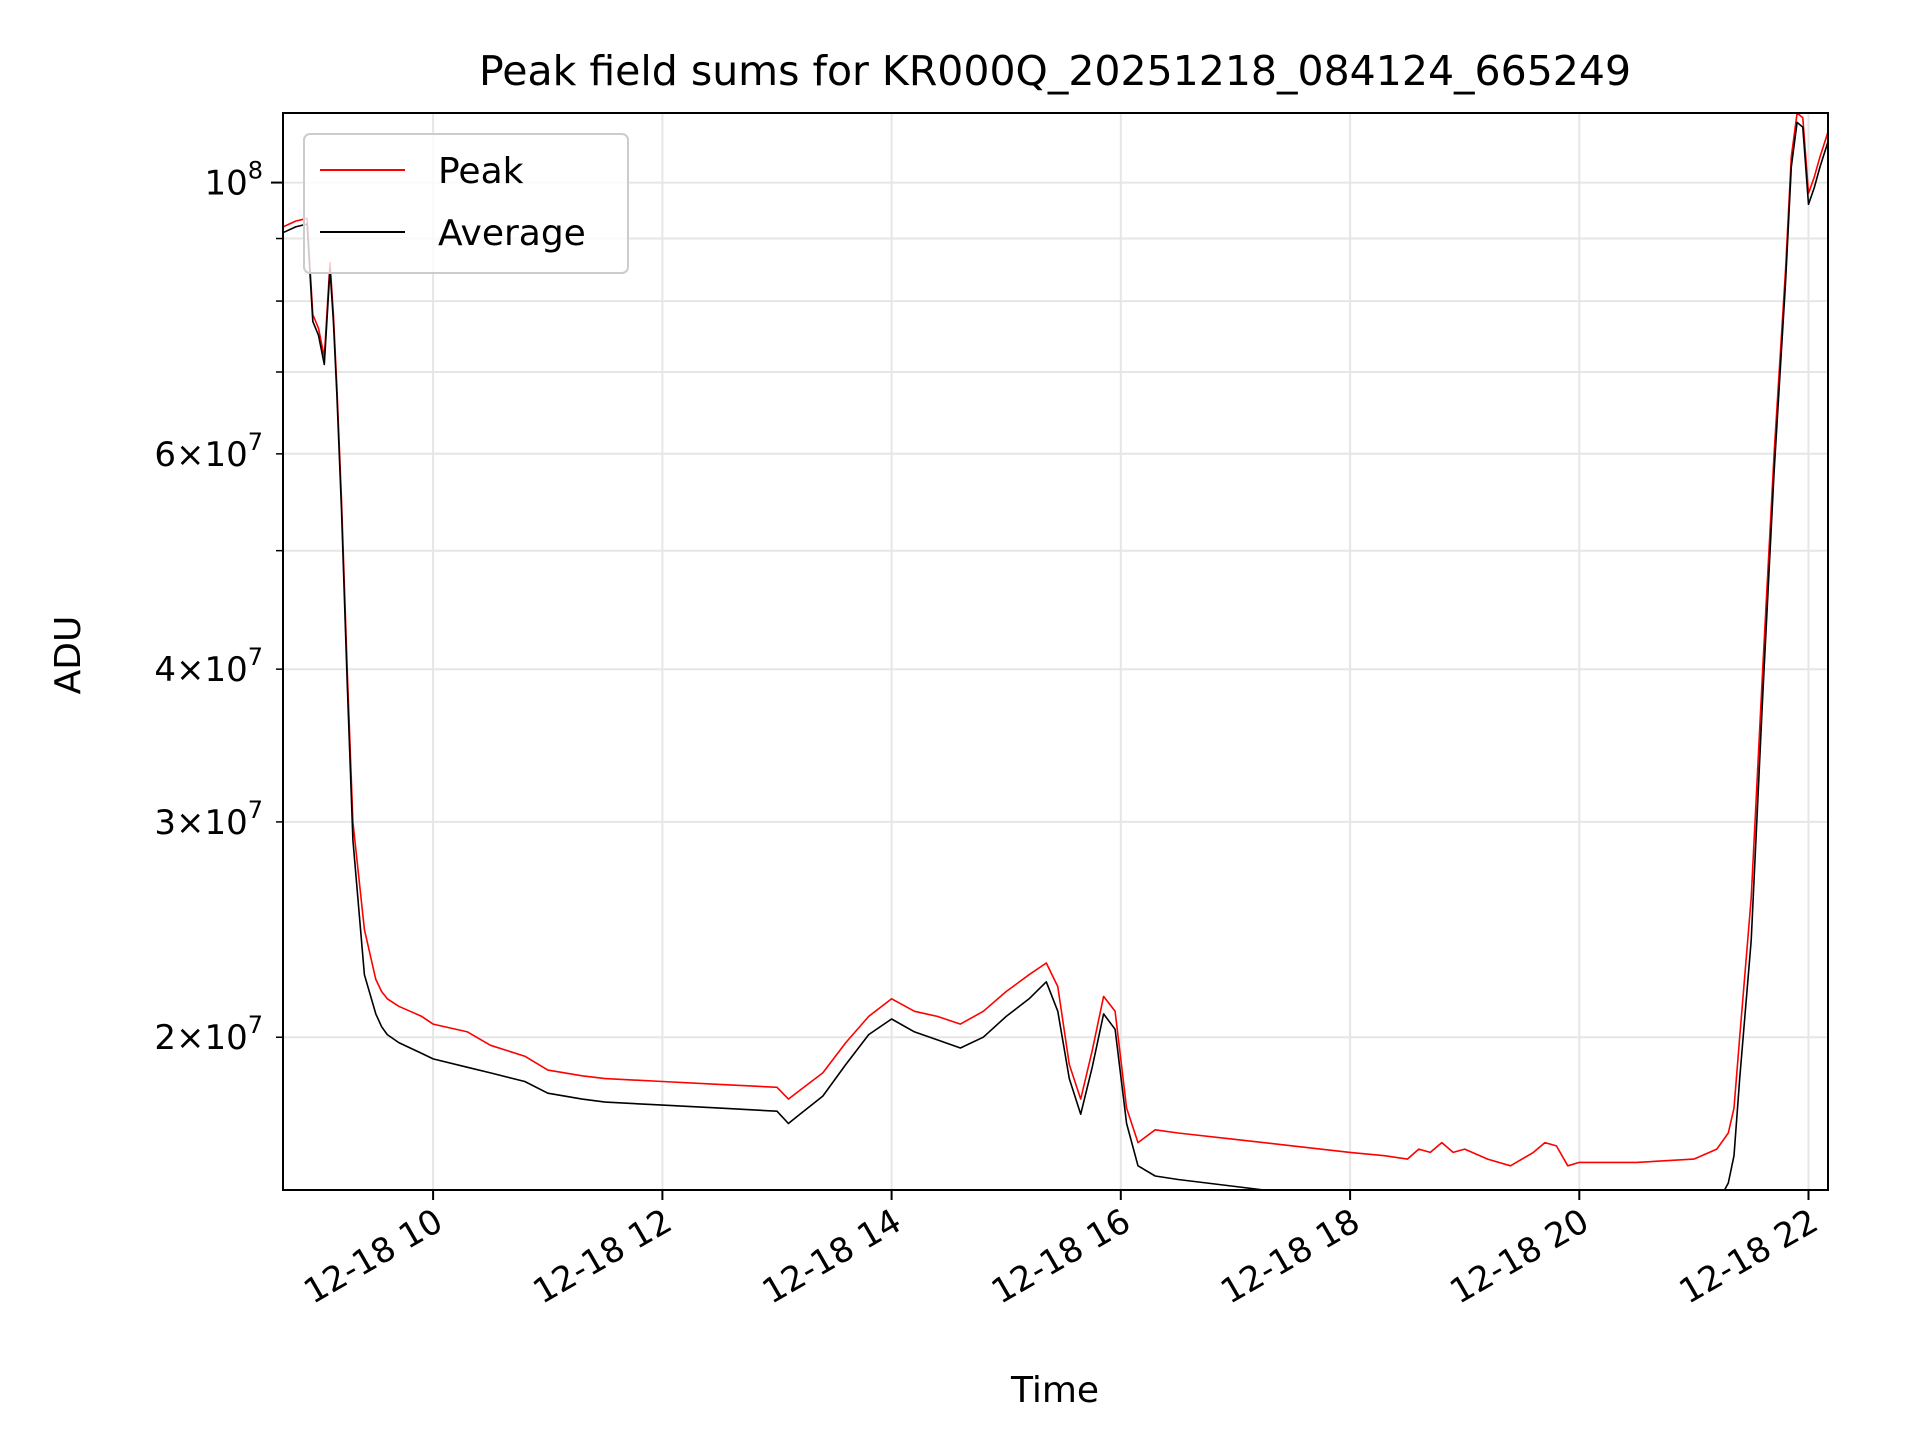 The height and width of the screenshot is (1440, 1920). I want to click on x-axis-label: Time, so click(1054, 1390).